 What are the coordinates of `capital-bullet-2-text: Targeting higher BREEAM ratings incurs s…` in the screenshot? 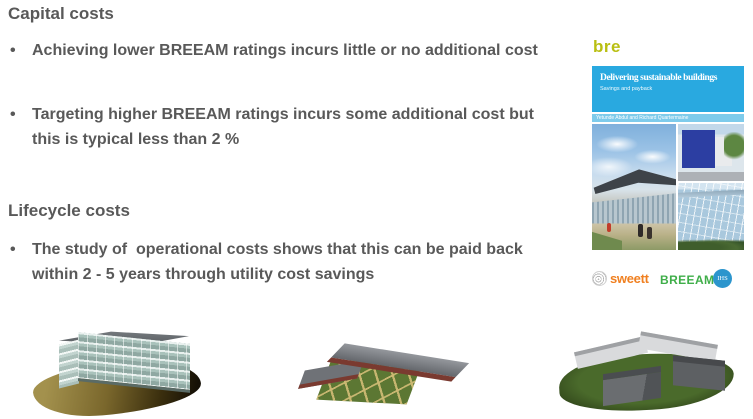 It's located at (285, 127).